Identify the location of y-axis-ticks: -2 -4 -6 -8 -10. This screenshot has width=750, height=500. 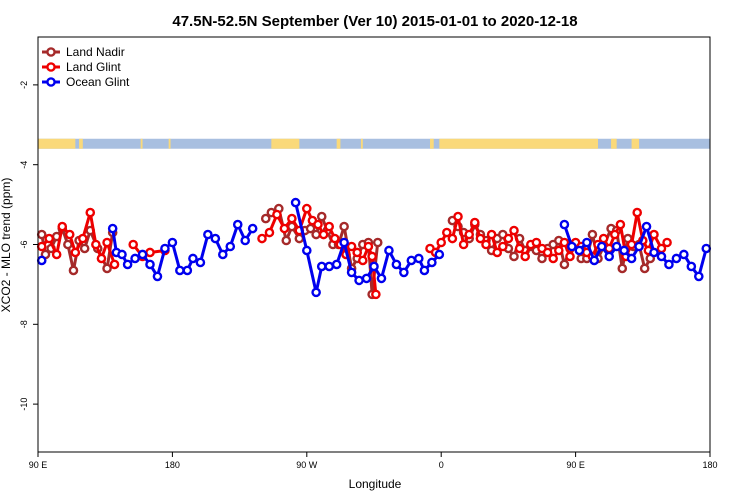
(28, 246).